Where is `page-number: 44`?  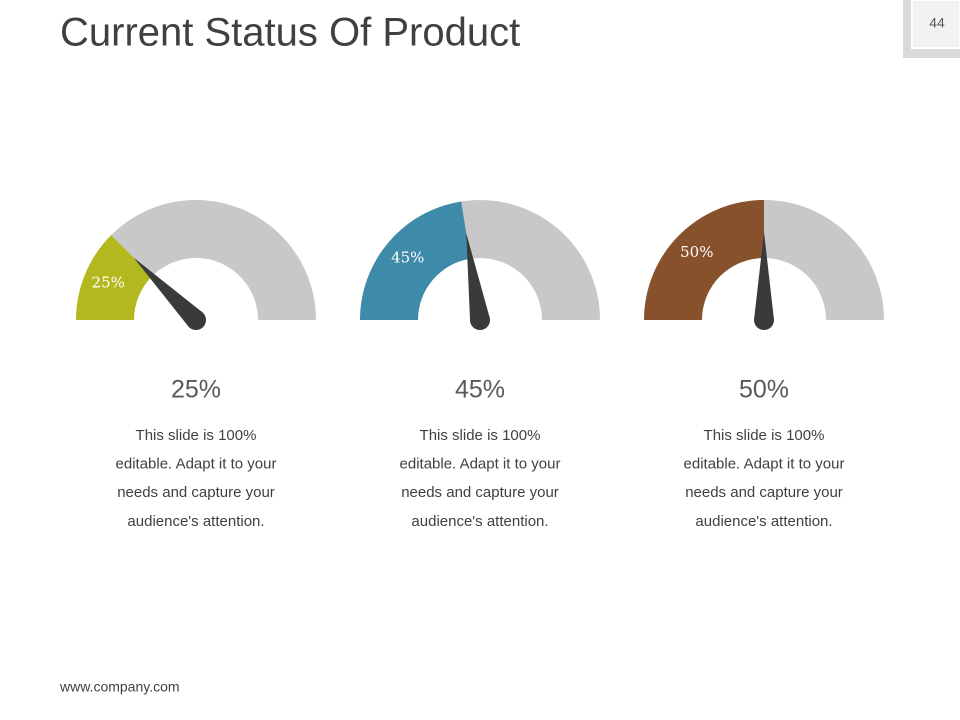 page-number: 44 is located at coordinates (937, 23).